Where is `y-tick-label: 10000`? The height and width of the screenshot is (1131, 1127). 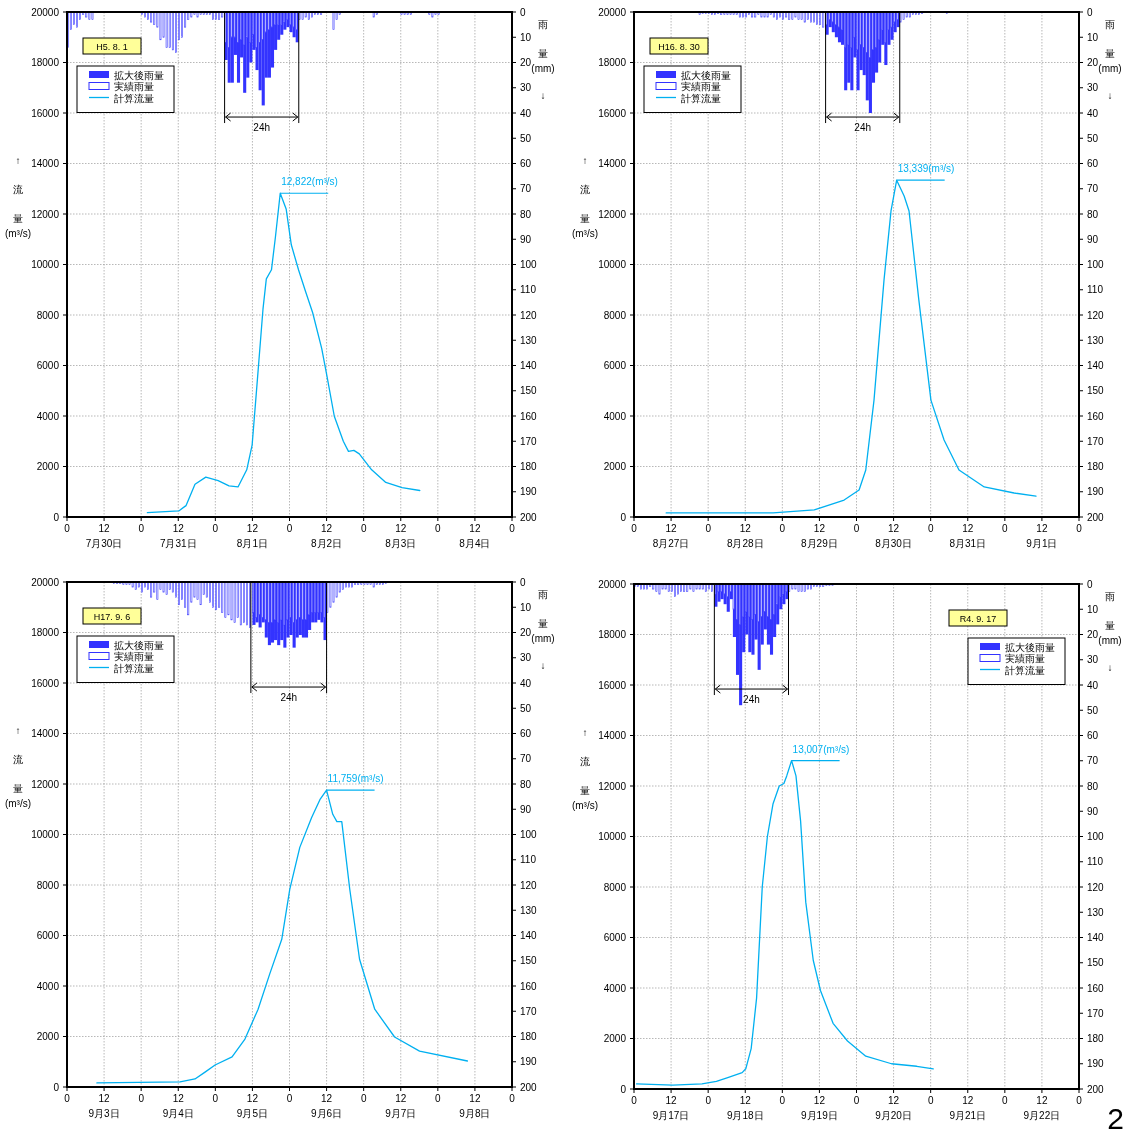 y-tick-label: 10000 is located at coordinates (612, 836).